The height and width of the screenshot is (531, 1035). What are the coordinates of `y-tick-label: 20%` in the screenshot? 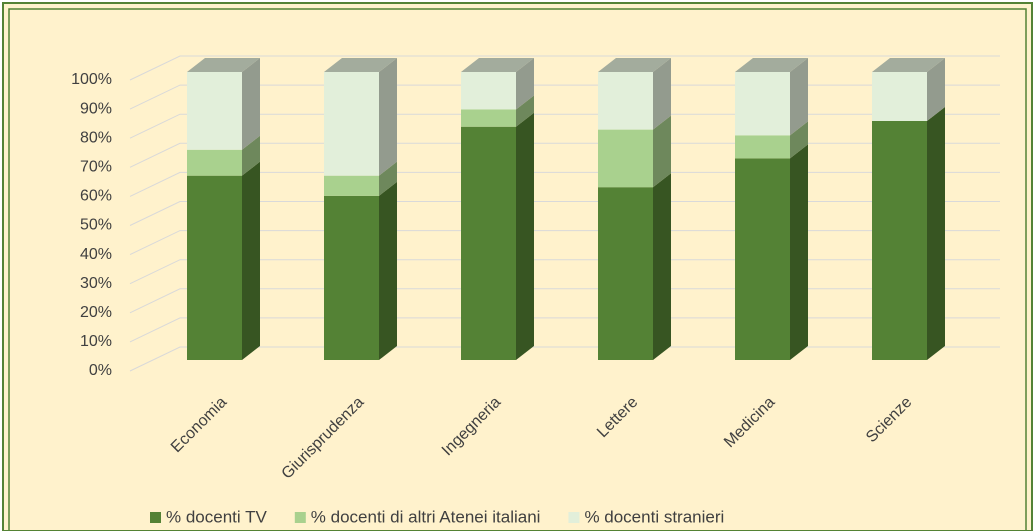 It's located at (96, 312).